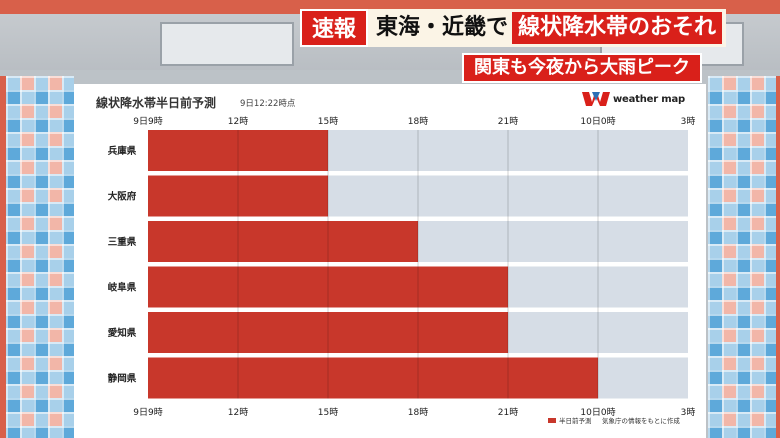  Describe the element at coordinates (742, 257) in the screenshot. I see `mosaic-wall-right` at that location.